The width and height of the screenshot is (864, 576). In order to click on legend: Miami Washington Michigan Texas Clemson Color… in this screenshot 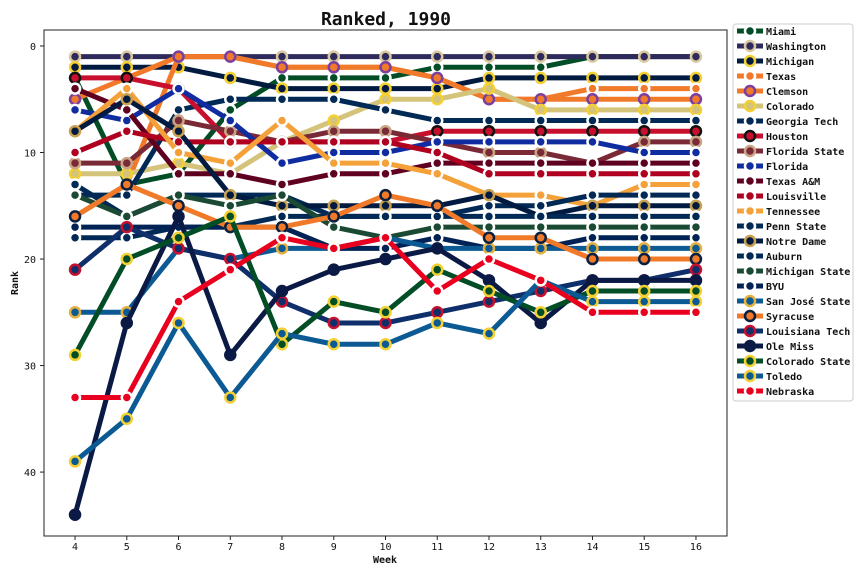, I will do `click(793, 212)`.